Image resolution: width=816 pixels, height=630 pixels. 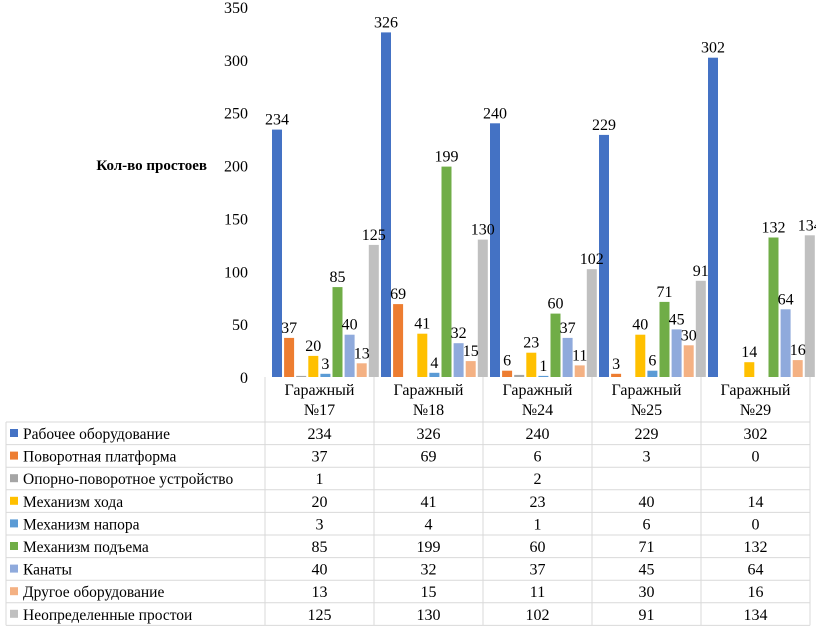 What do you see at coordinates (313, 346) in the screenshot?
I see `data-label: 20` at bounding box center [313, 346].